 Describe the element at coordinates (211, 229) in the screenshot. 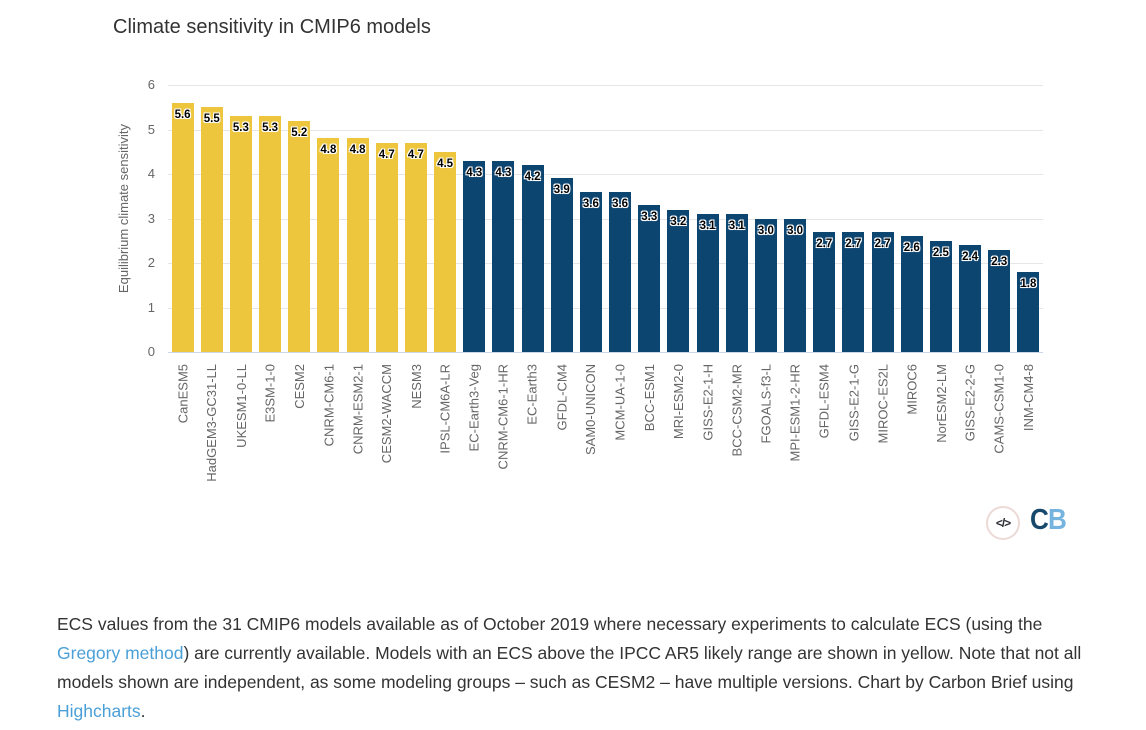

I see `bar-HadGEM3-GC31-LL` at that location.